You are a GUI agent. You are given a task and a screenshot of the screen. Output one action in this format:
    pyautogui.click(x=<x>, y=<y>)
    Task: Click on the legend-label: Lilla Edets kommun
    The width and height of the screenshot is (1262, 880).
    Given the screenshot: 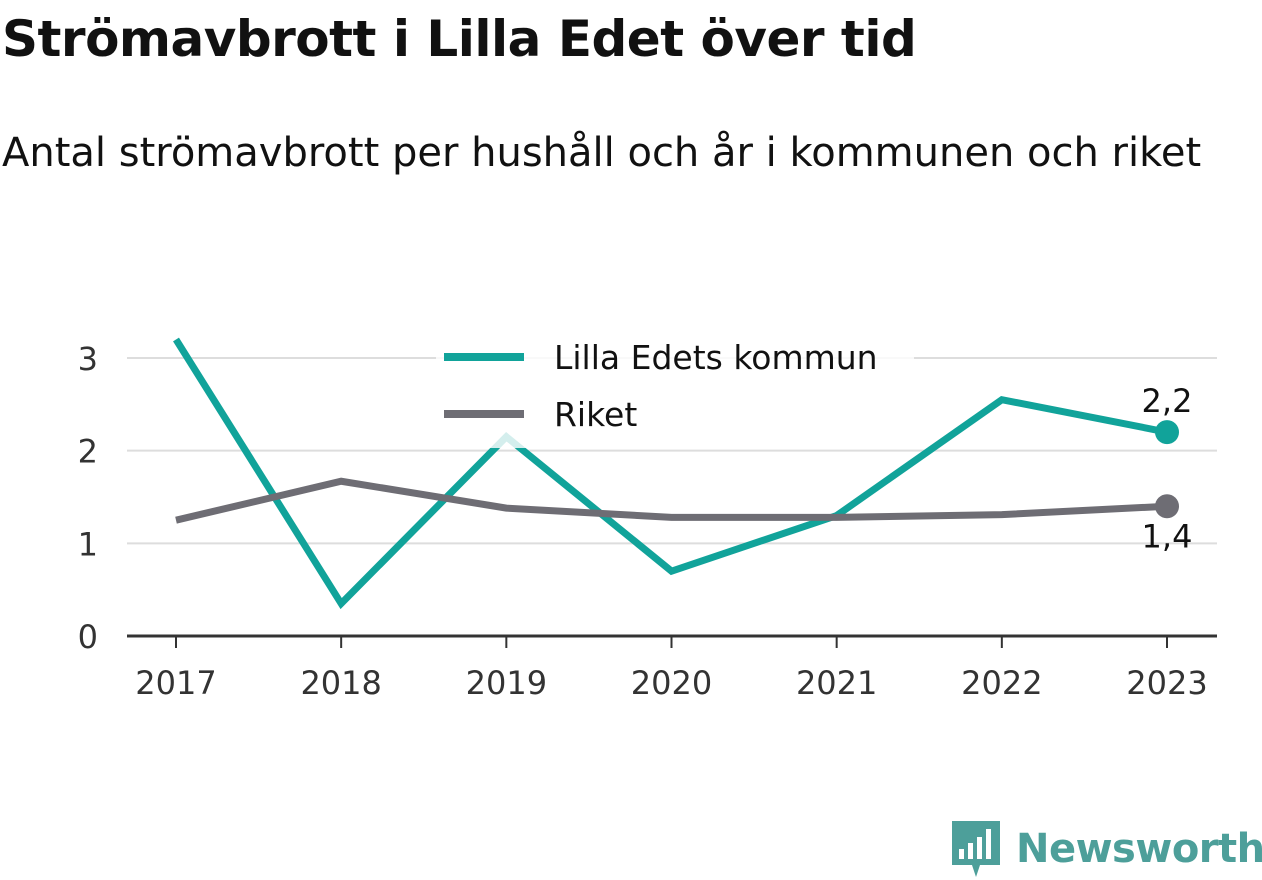 What is the action you would take?
    pyautogui.click(x=716, y=357)
    